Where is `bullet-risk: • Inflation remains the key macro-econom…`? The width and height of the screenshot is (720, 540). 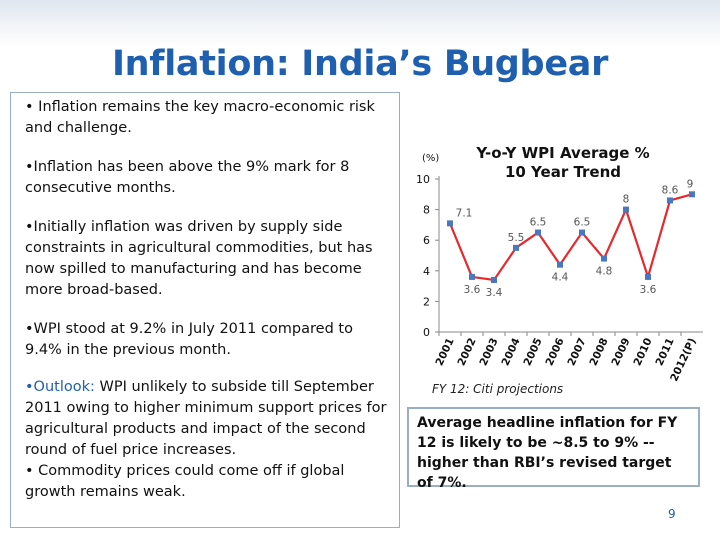
bullet-risk: • Inflation remains the key macro-econom… is located at coordinates (200, 117).